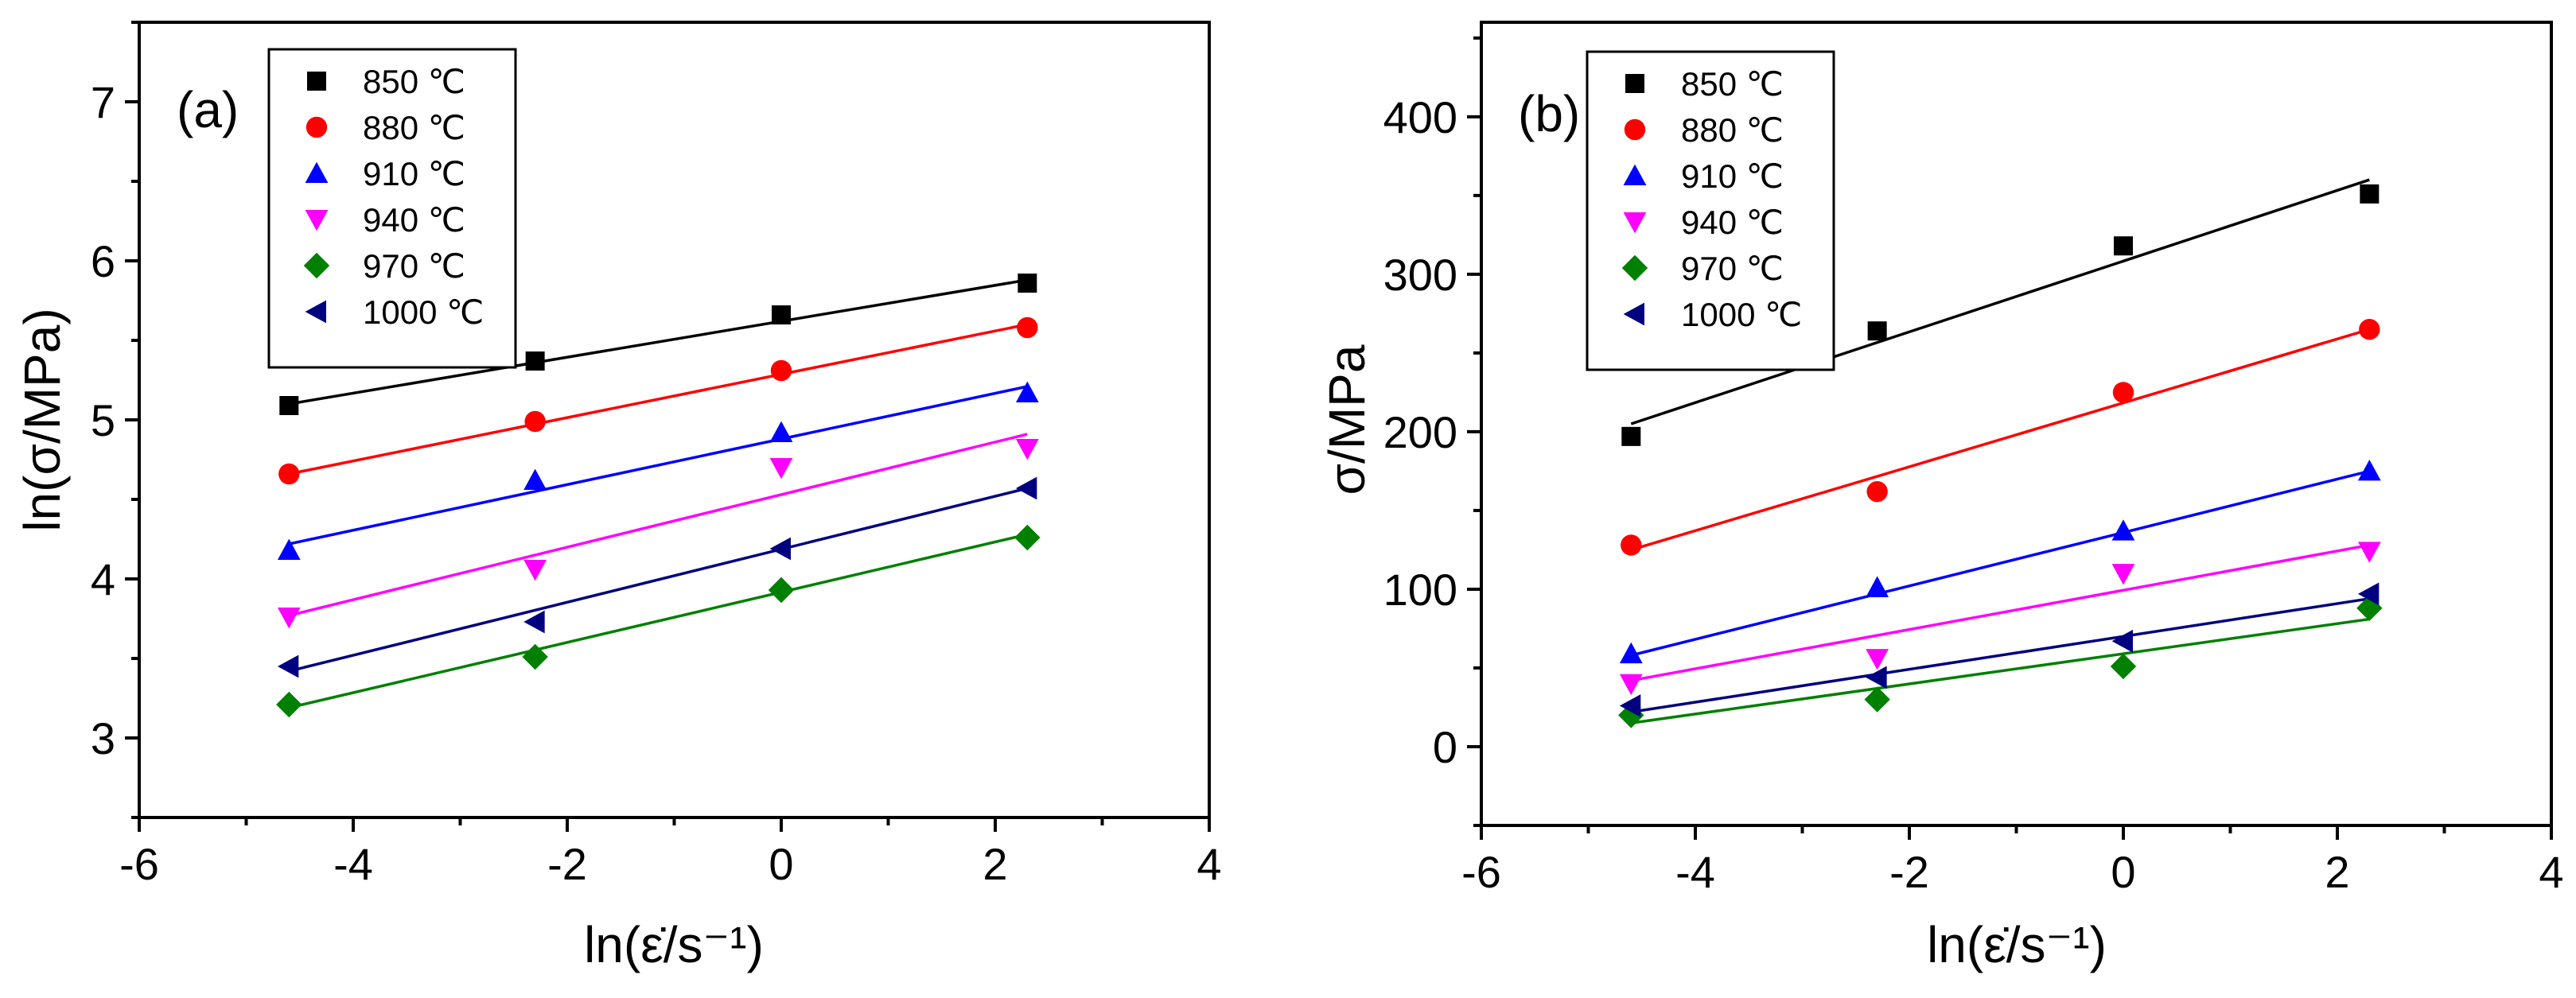 The image size is (2576, 998). What do you see at coordinates (353, 864) in the screenshot?
I see `x-tick-label-a: -4` at bounding box center [353, 864].